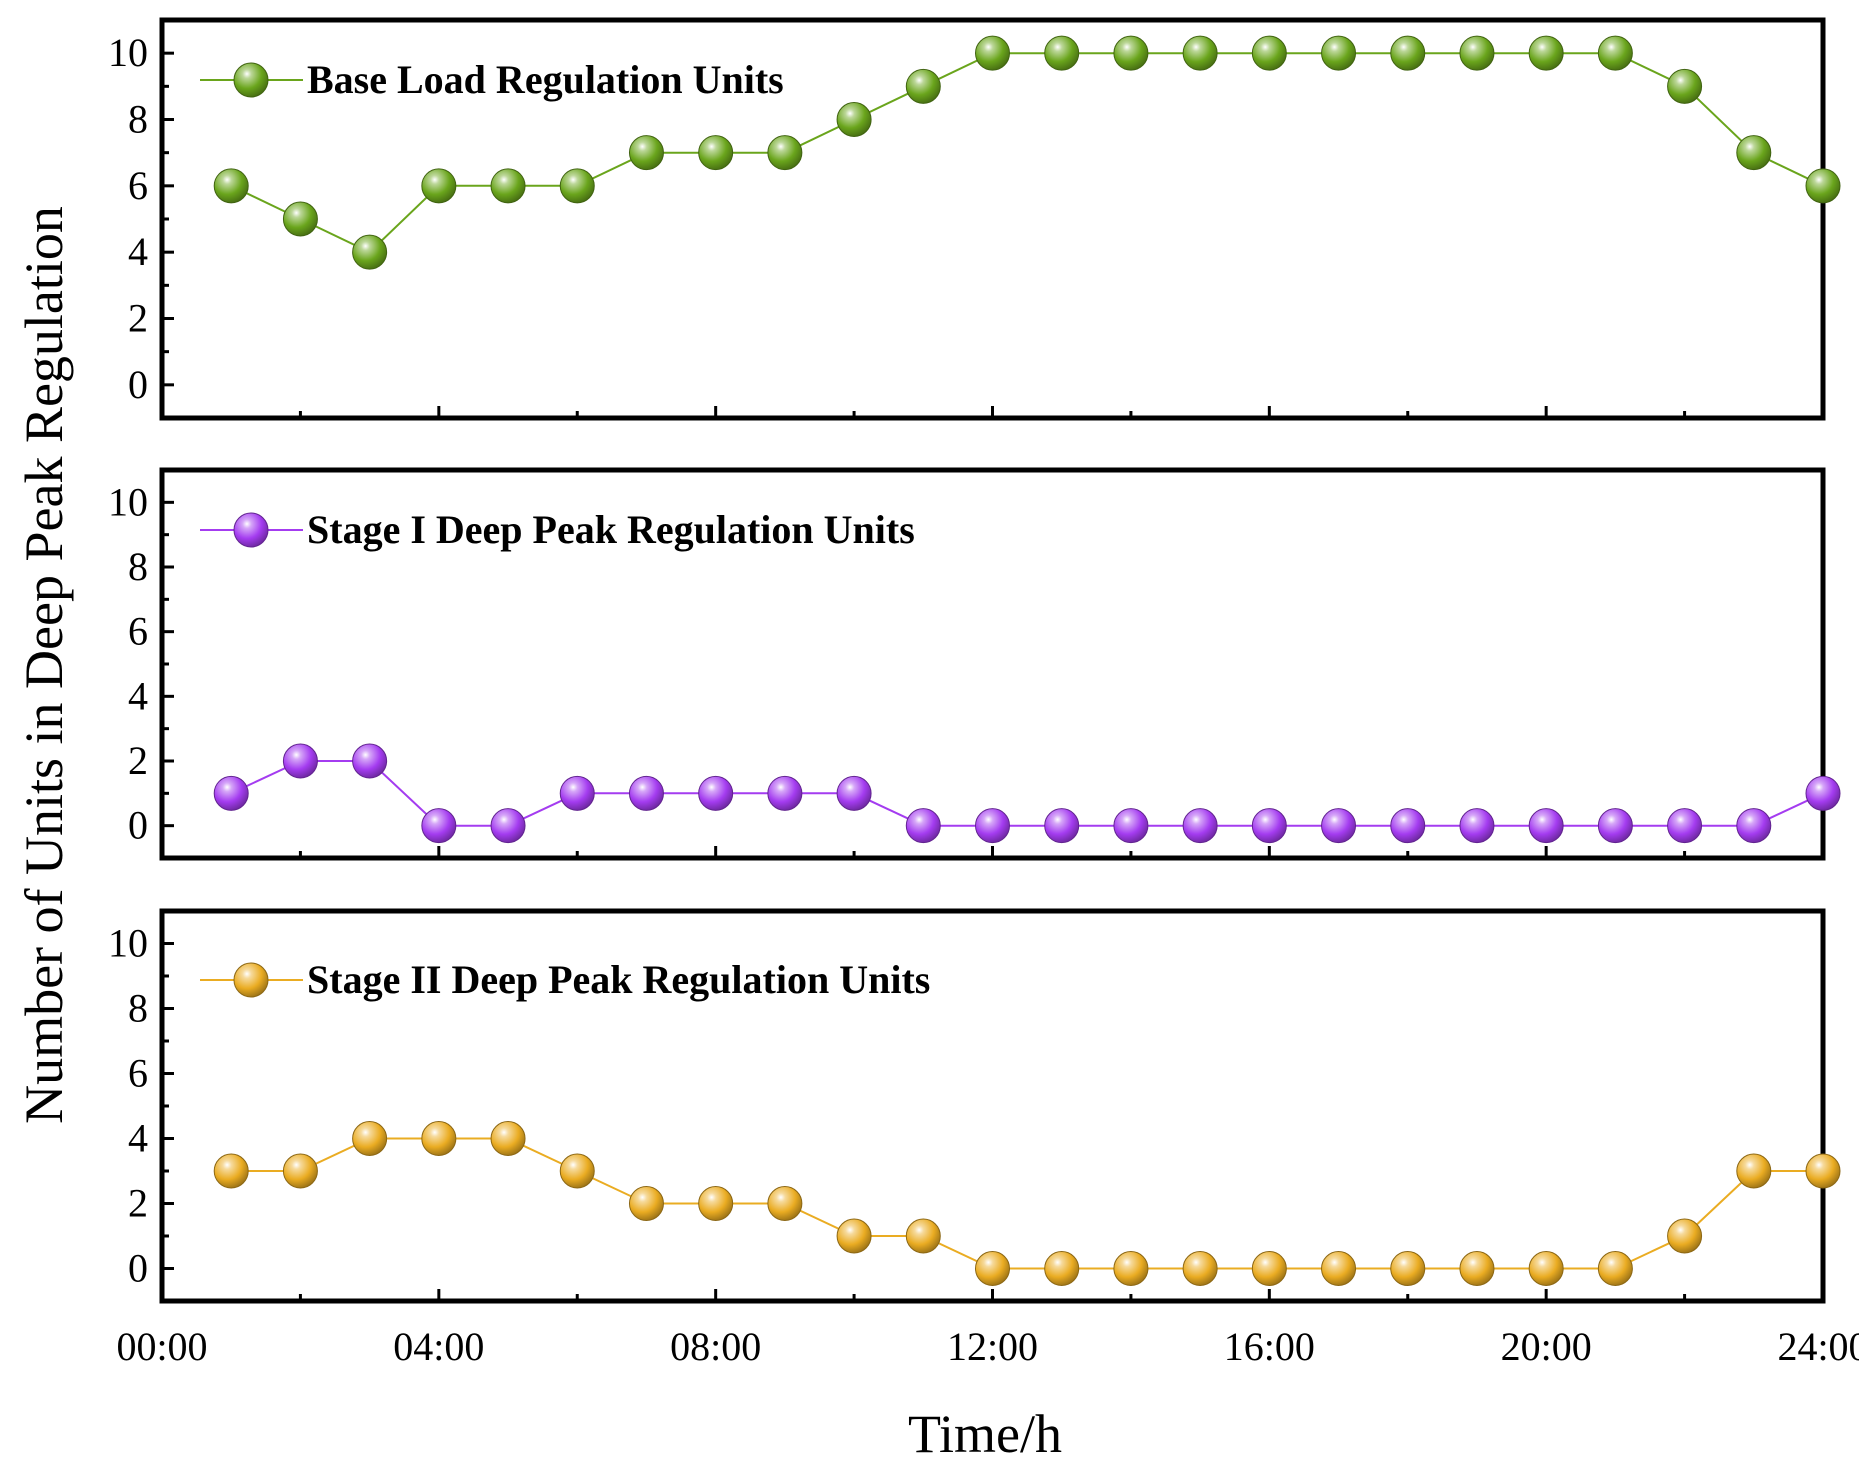  Describe the element at coordinates (618, 979) in the screenshot. I see `legend-label: Stage II Deep Peak Regulation Units` at that location.